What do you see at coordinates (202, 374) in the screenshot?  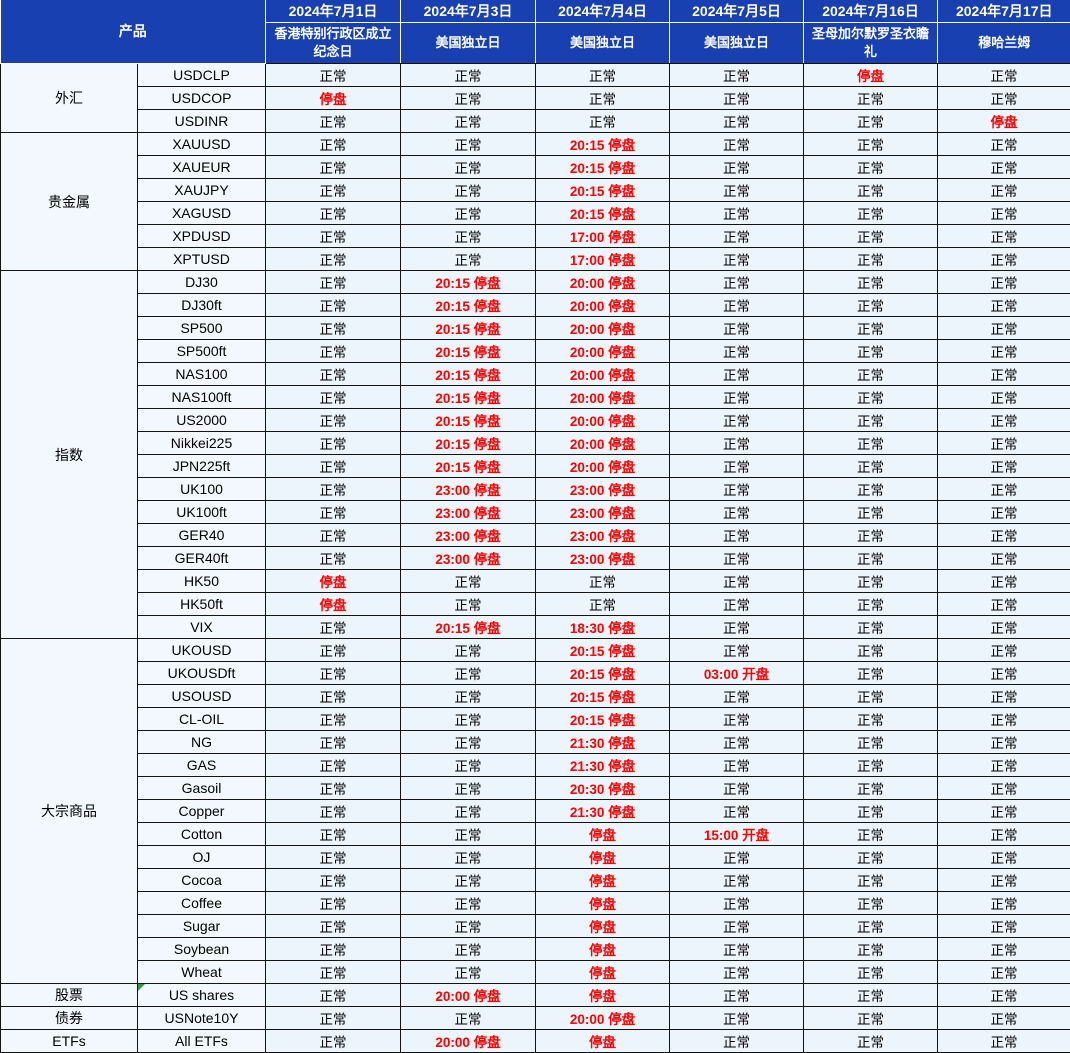 I see `product-cell: NAS100` at bounding box center [202, 374].